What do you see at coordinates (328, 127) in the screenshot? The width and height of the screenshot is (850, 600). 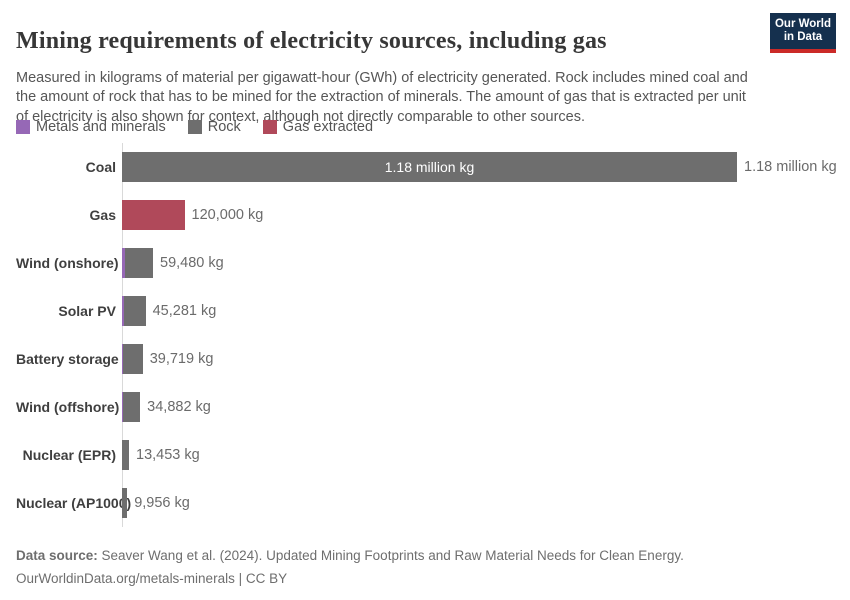 I see `legend-label: Gas extracted` at bounding box center [328, 127].